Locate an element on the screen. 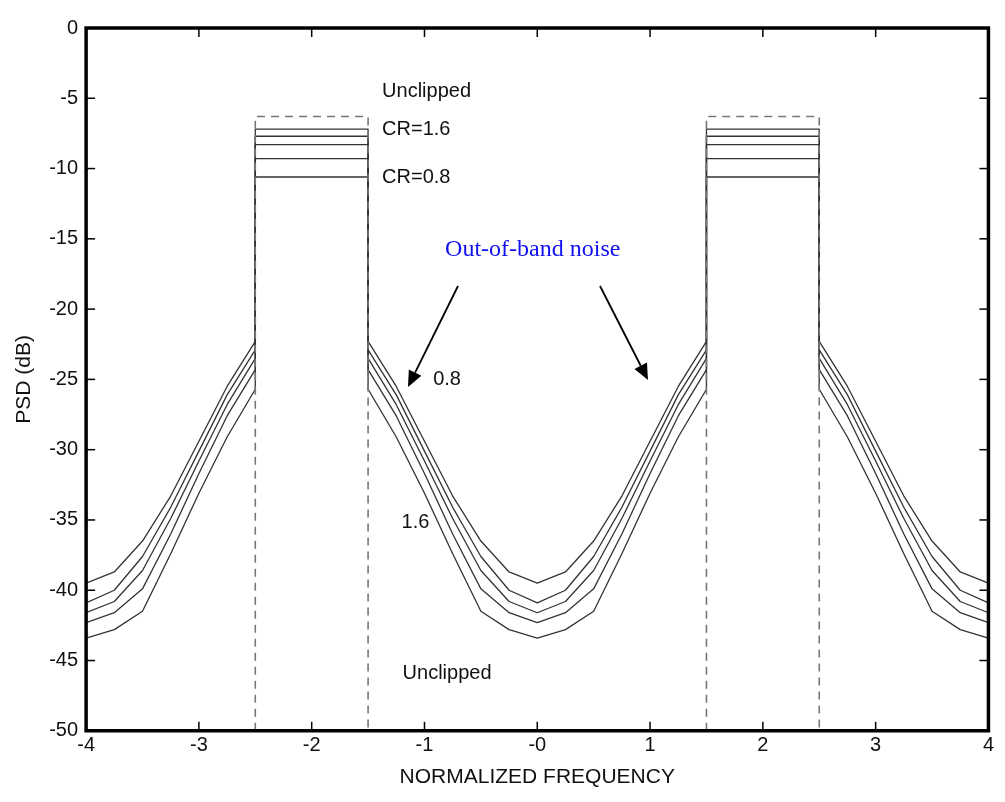  x-tick-label: -2 is located at coordinates (311, 744).